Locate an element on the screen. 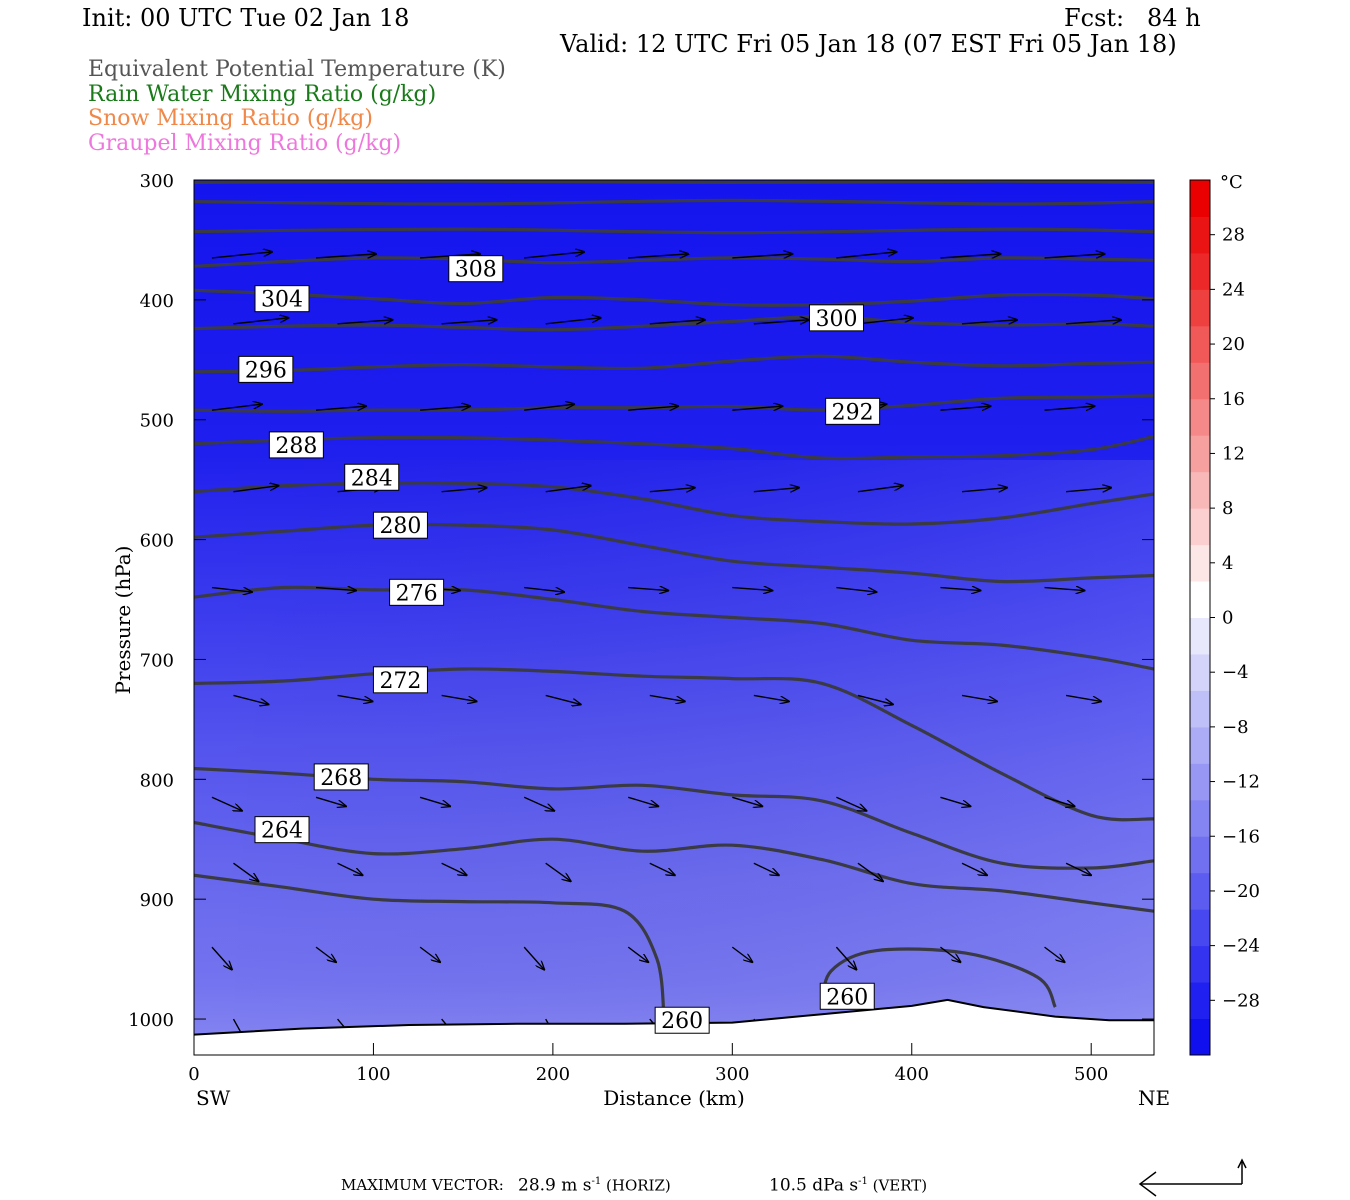 The image size is (1350, 1200). contour-label: 260 is located at coordinates (847, 997).